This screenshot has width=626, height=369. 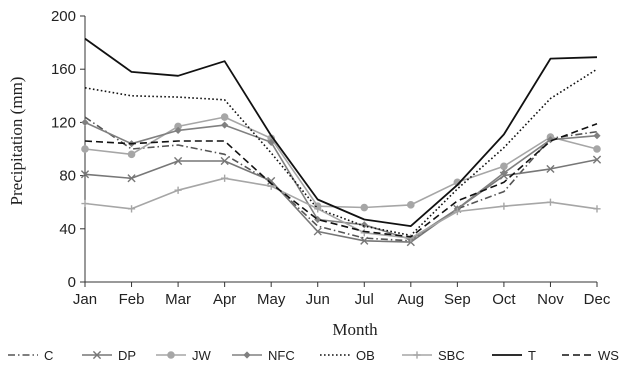 I want to click on legend-label-nfc: NFC, so click(x=281, y=355).